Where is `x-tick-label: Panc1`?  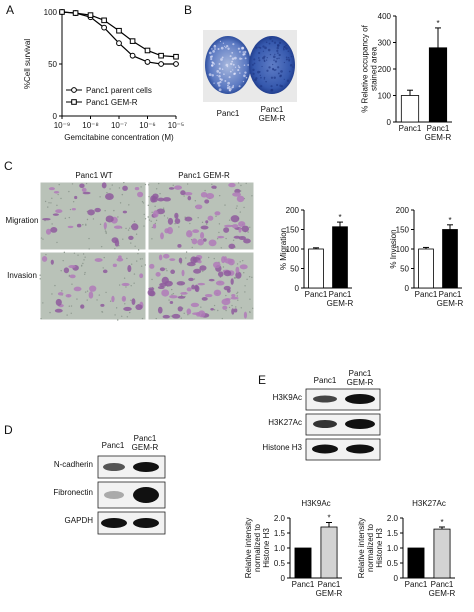 x-tick-label: Panc1 is located at coordinates (303, 584).